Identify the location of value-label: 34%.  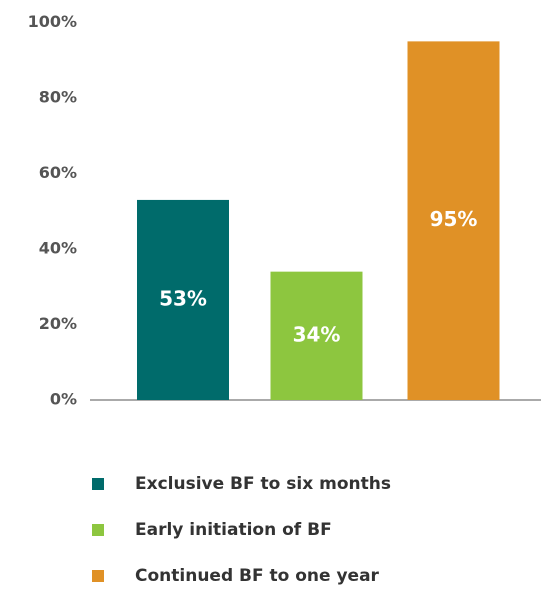
(317, 334).